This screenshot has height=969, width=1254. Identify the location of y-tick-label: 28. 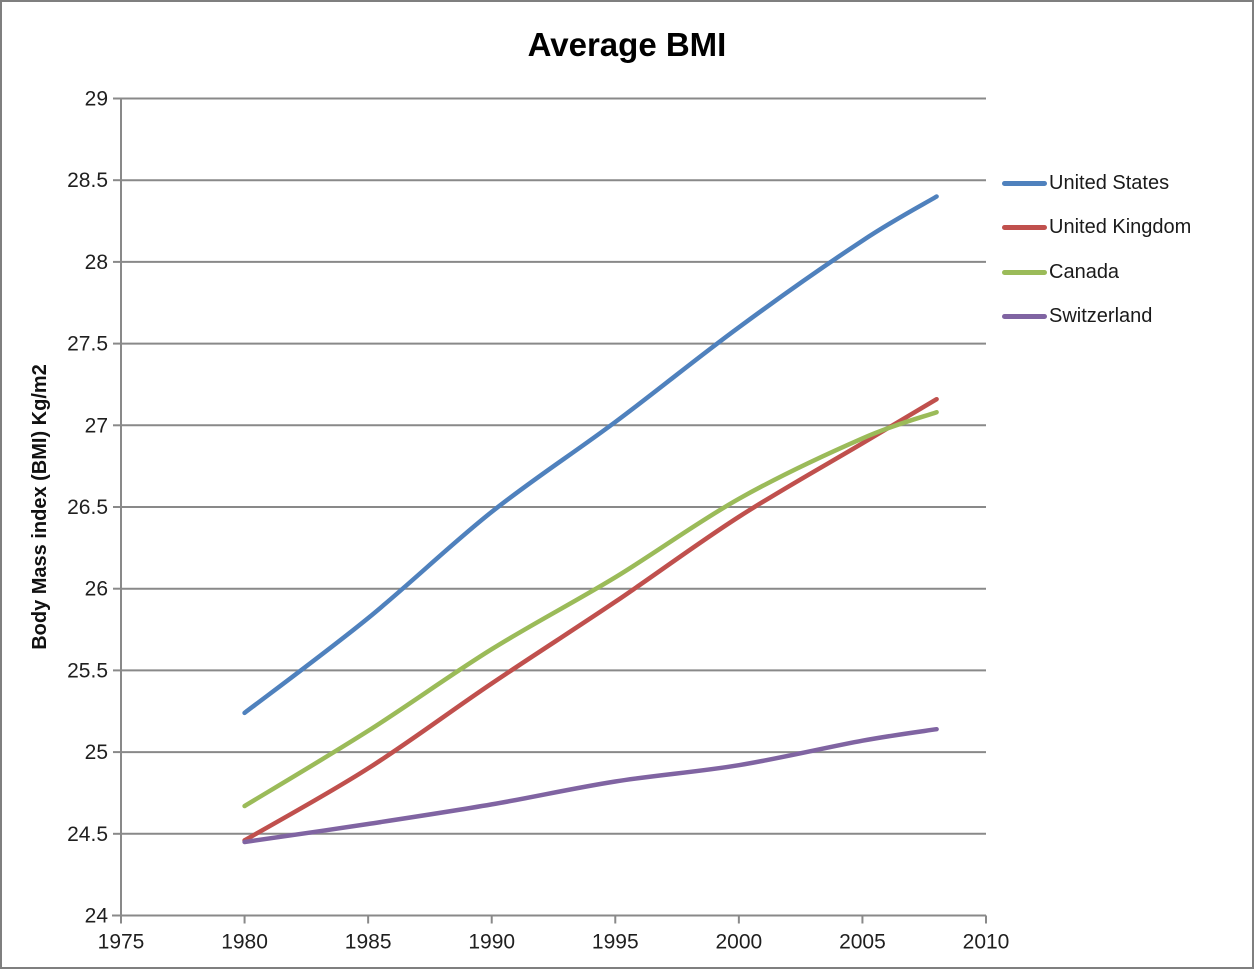
(96, 262).